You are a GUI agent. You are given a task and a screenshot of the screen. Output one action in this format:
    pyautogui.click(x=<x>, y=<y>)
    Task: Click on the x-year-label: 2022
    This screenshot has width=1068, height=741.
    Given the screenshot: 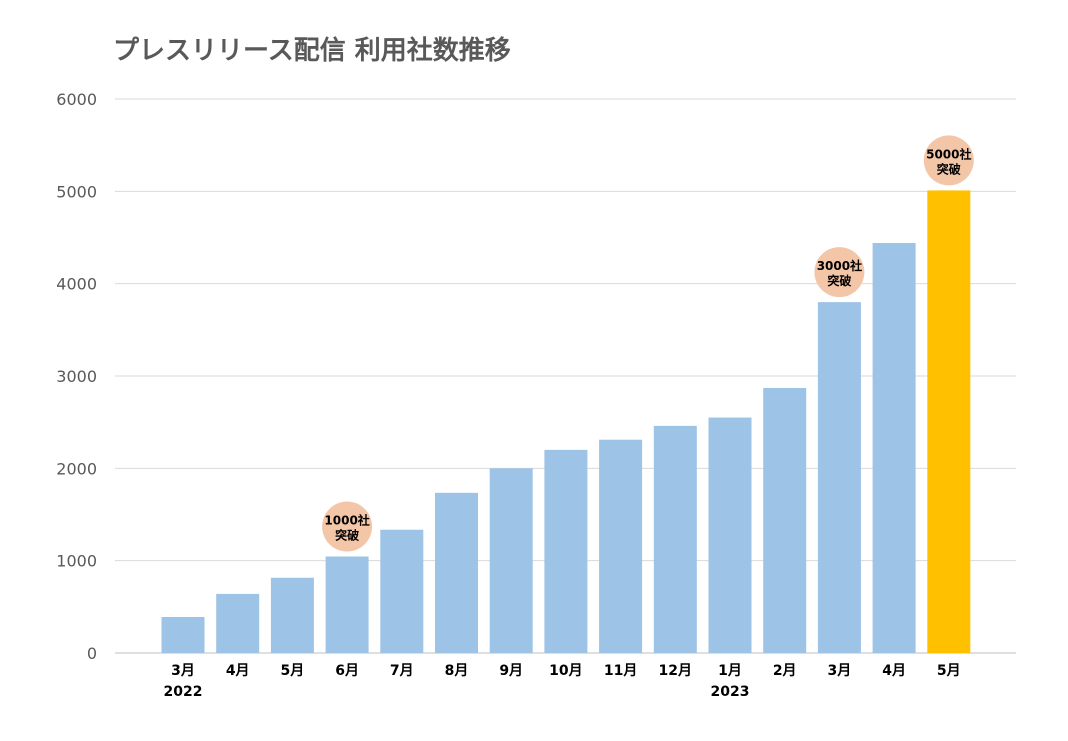 What is the action you would take?
    pyautogui.click(x=183, y=692)
    